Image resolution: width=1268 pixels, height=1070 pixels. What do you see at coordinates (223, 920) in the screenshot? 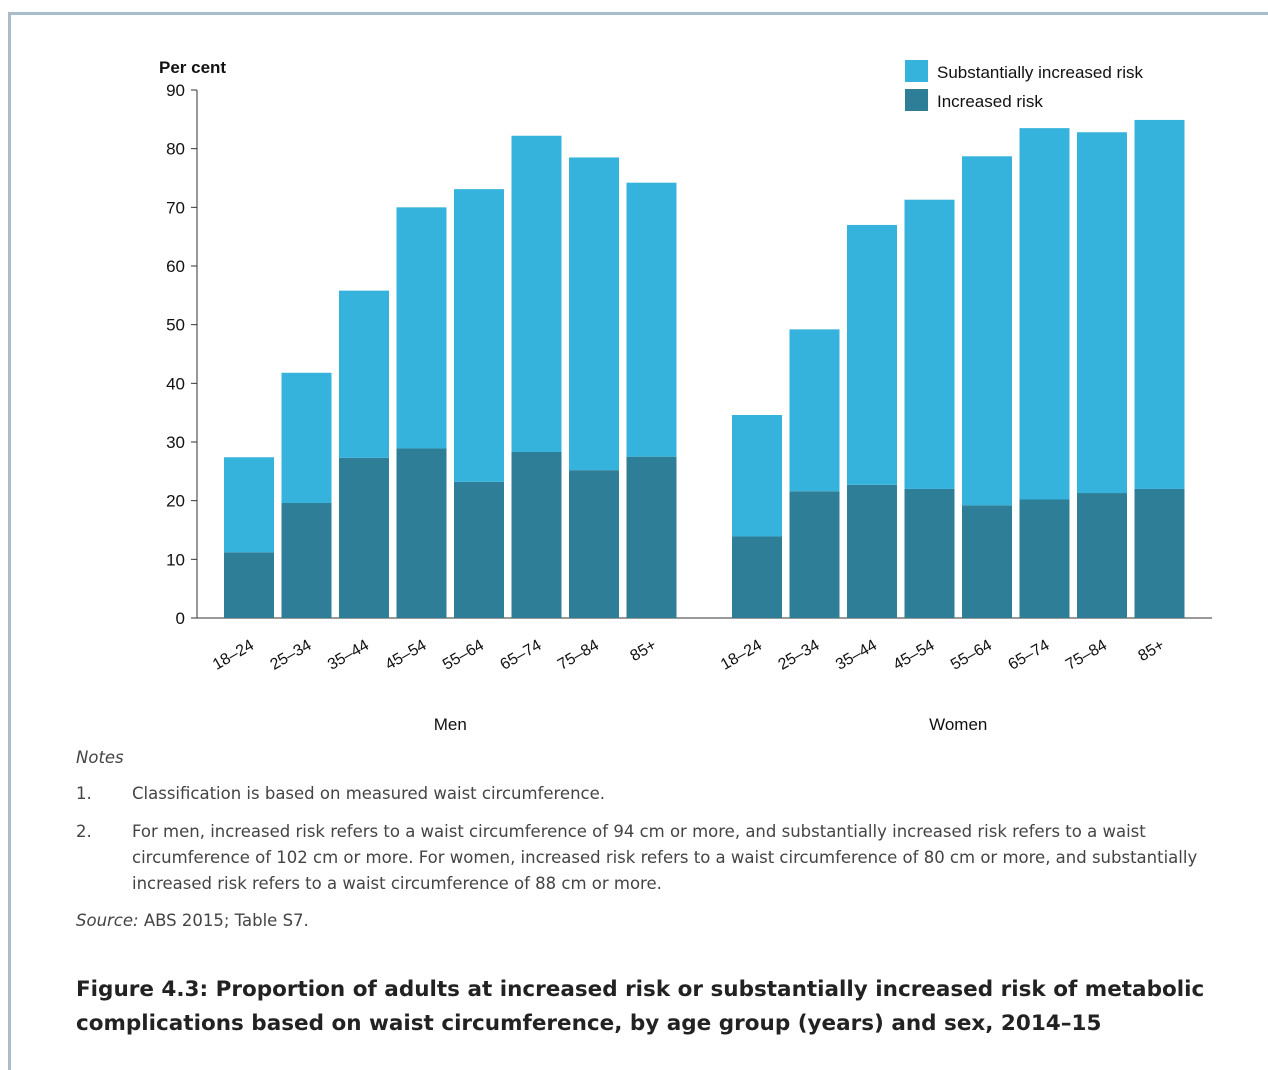
I see `source-text: ABS 2015; Table S7.` at bounding box center [223, 920].